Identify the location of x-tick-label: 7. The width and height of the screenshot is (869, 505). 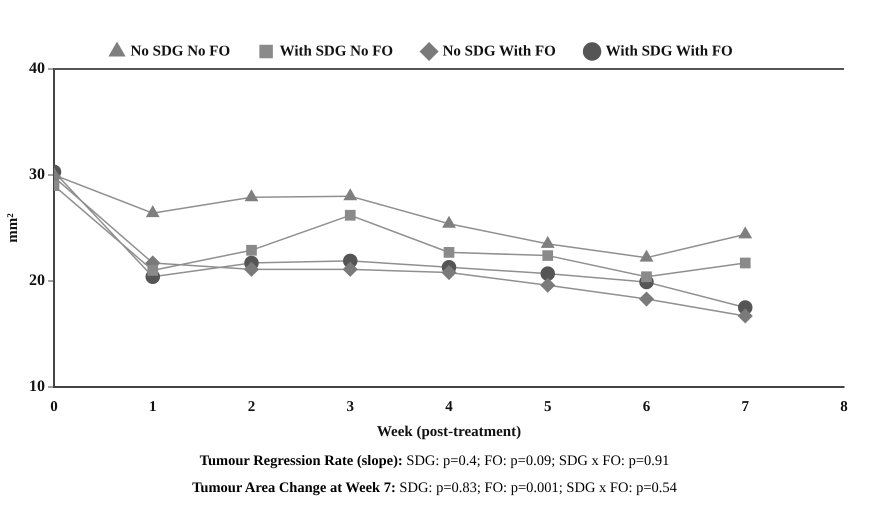
(746, 406).